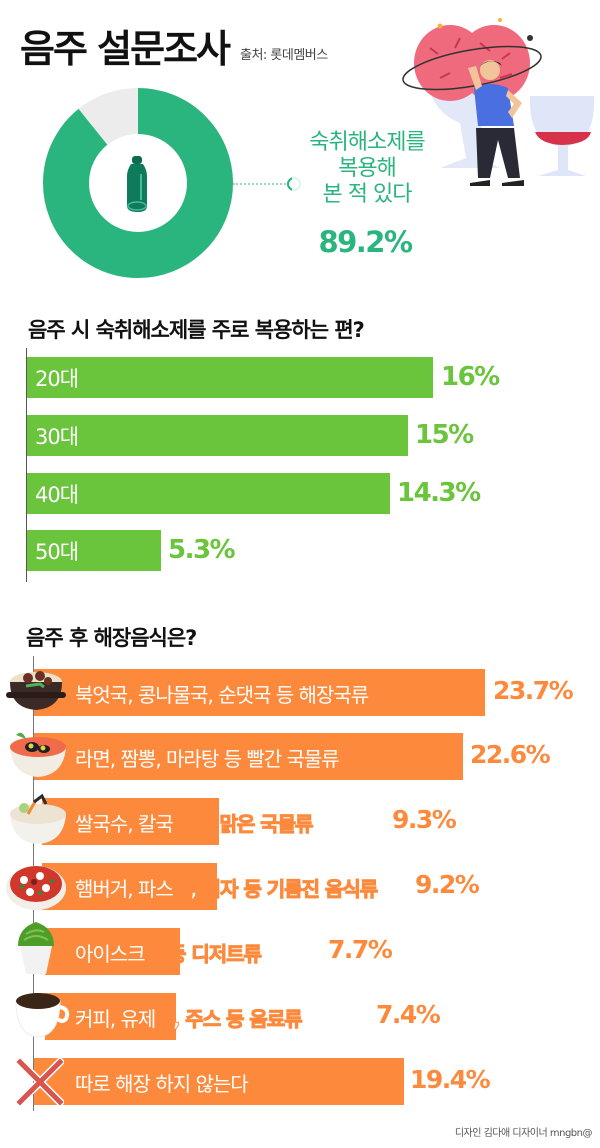 The height and width of the screenshot is (1148, 600). I want to click on donut-label-line-2: 복용해, so click(367, 168).